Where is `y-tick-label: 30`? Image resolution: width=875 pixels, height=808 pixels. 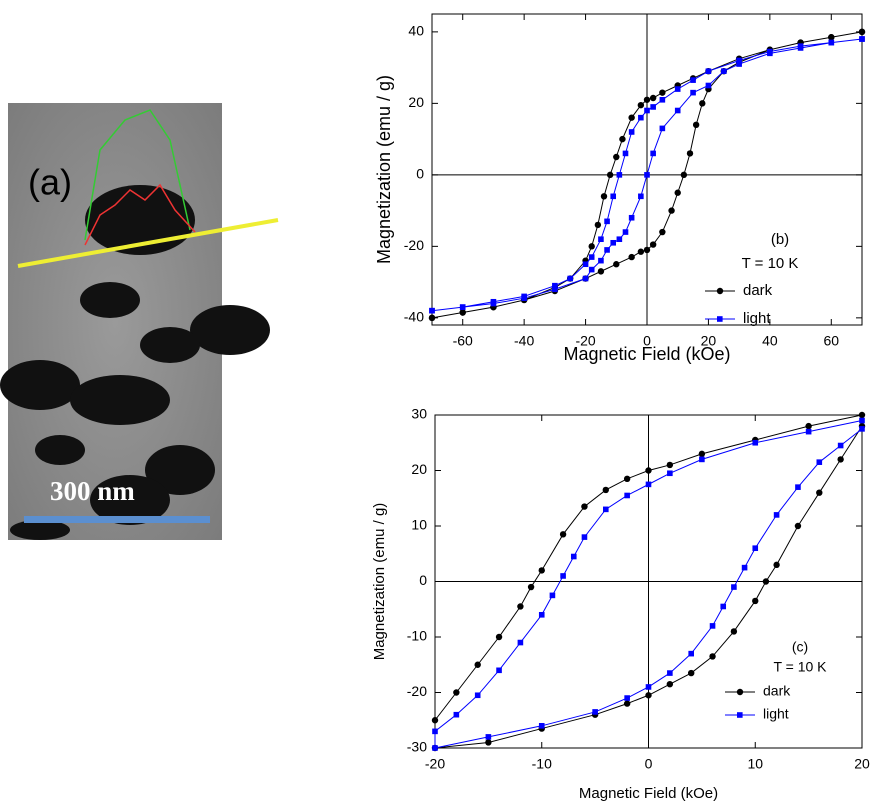
y-tick-label: 30 is located at coordinates (419, 414).